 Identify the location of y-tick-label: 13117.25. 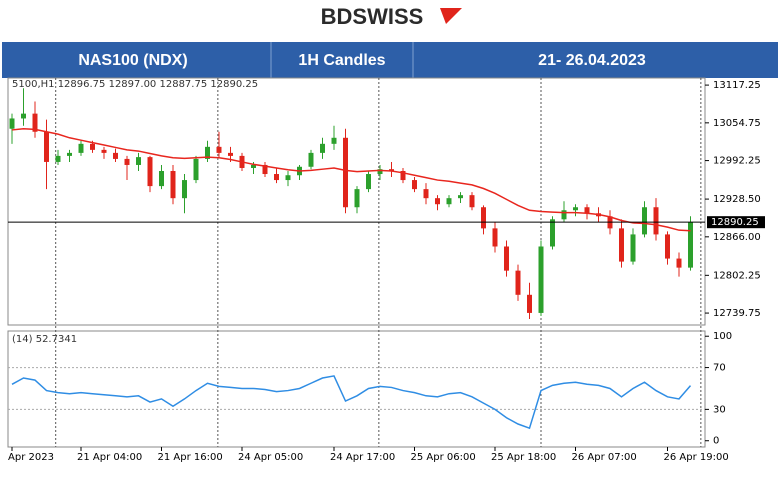
(737, 85).